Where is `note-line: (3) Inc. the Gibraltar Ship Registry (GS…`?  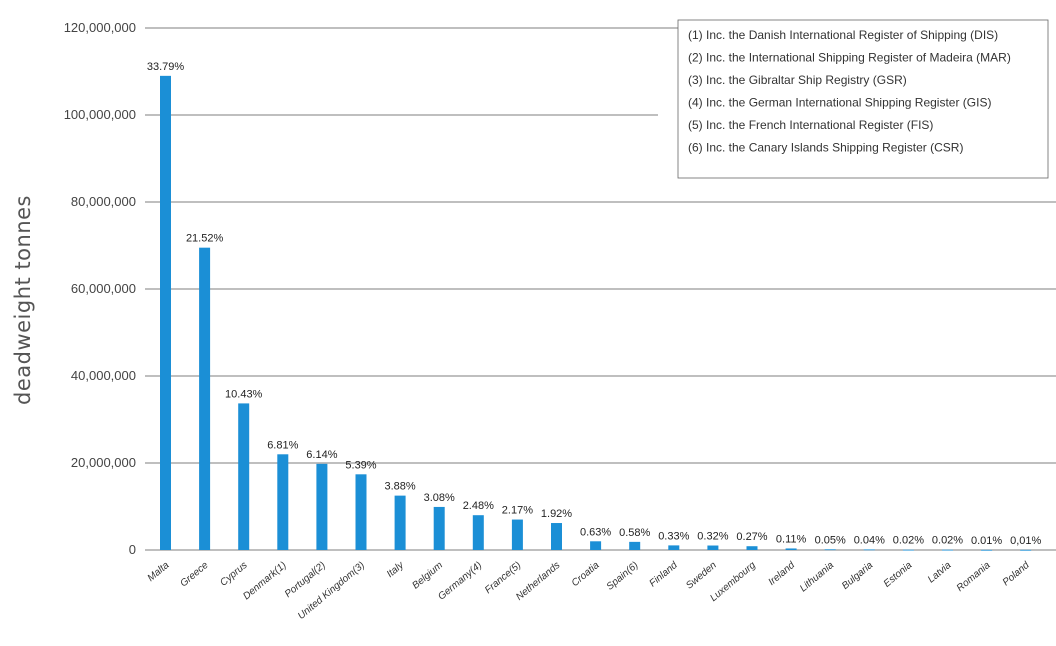
note-line: (3) Inc. the Gibraltar Ship Registry (GS… is located at coordinates (797, 80).